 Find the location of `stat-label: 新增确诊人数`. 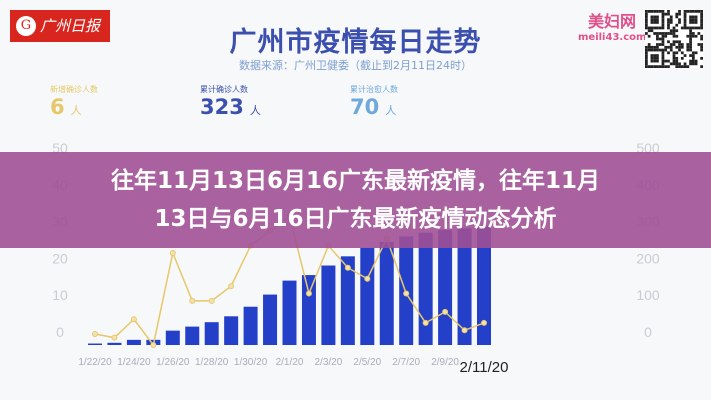

stat-label: 新增确诊人数 is located at coordinates (74, 89).